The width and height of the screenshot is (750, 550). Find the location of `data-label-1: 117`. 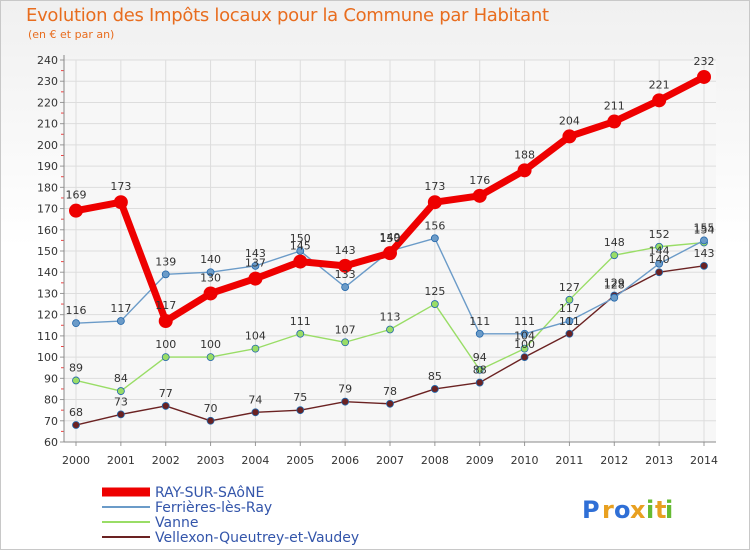

data-label-1: 117 is located at coordinates (120, 308).